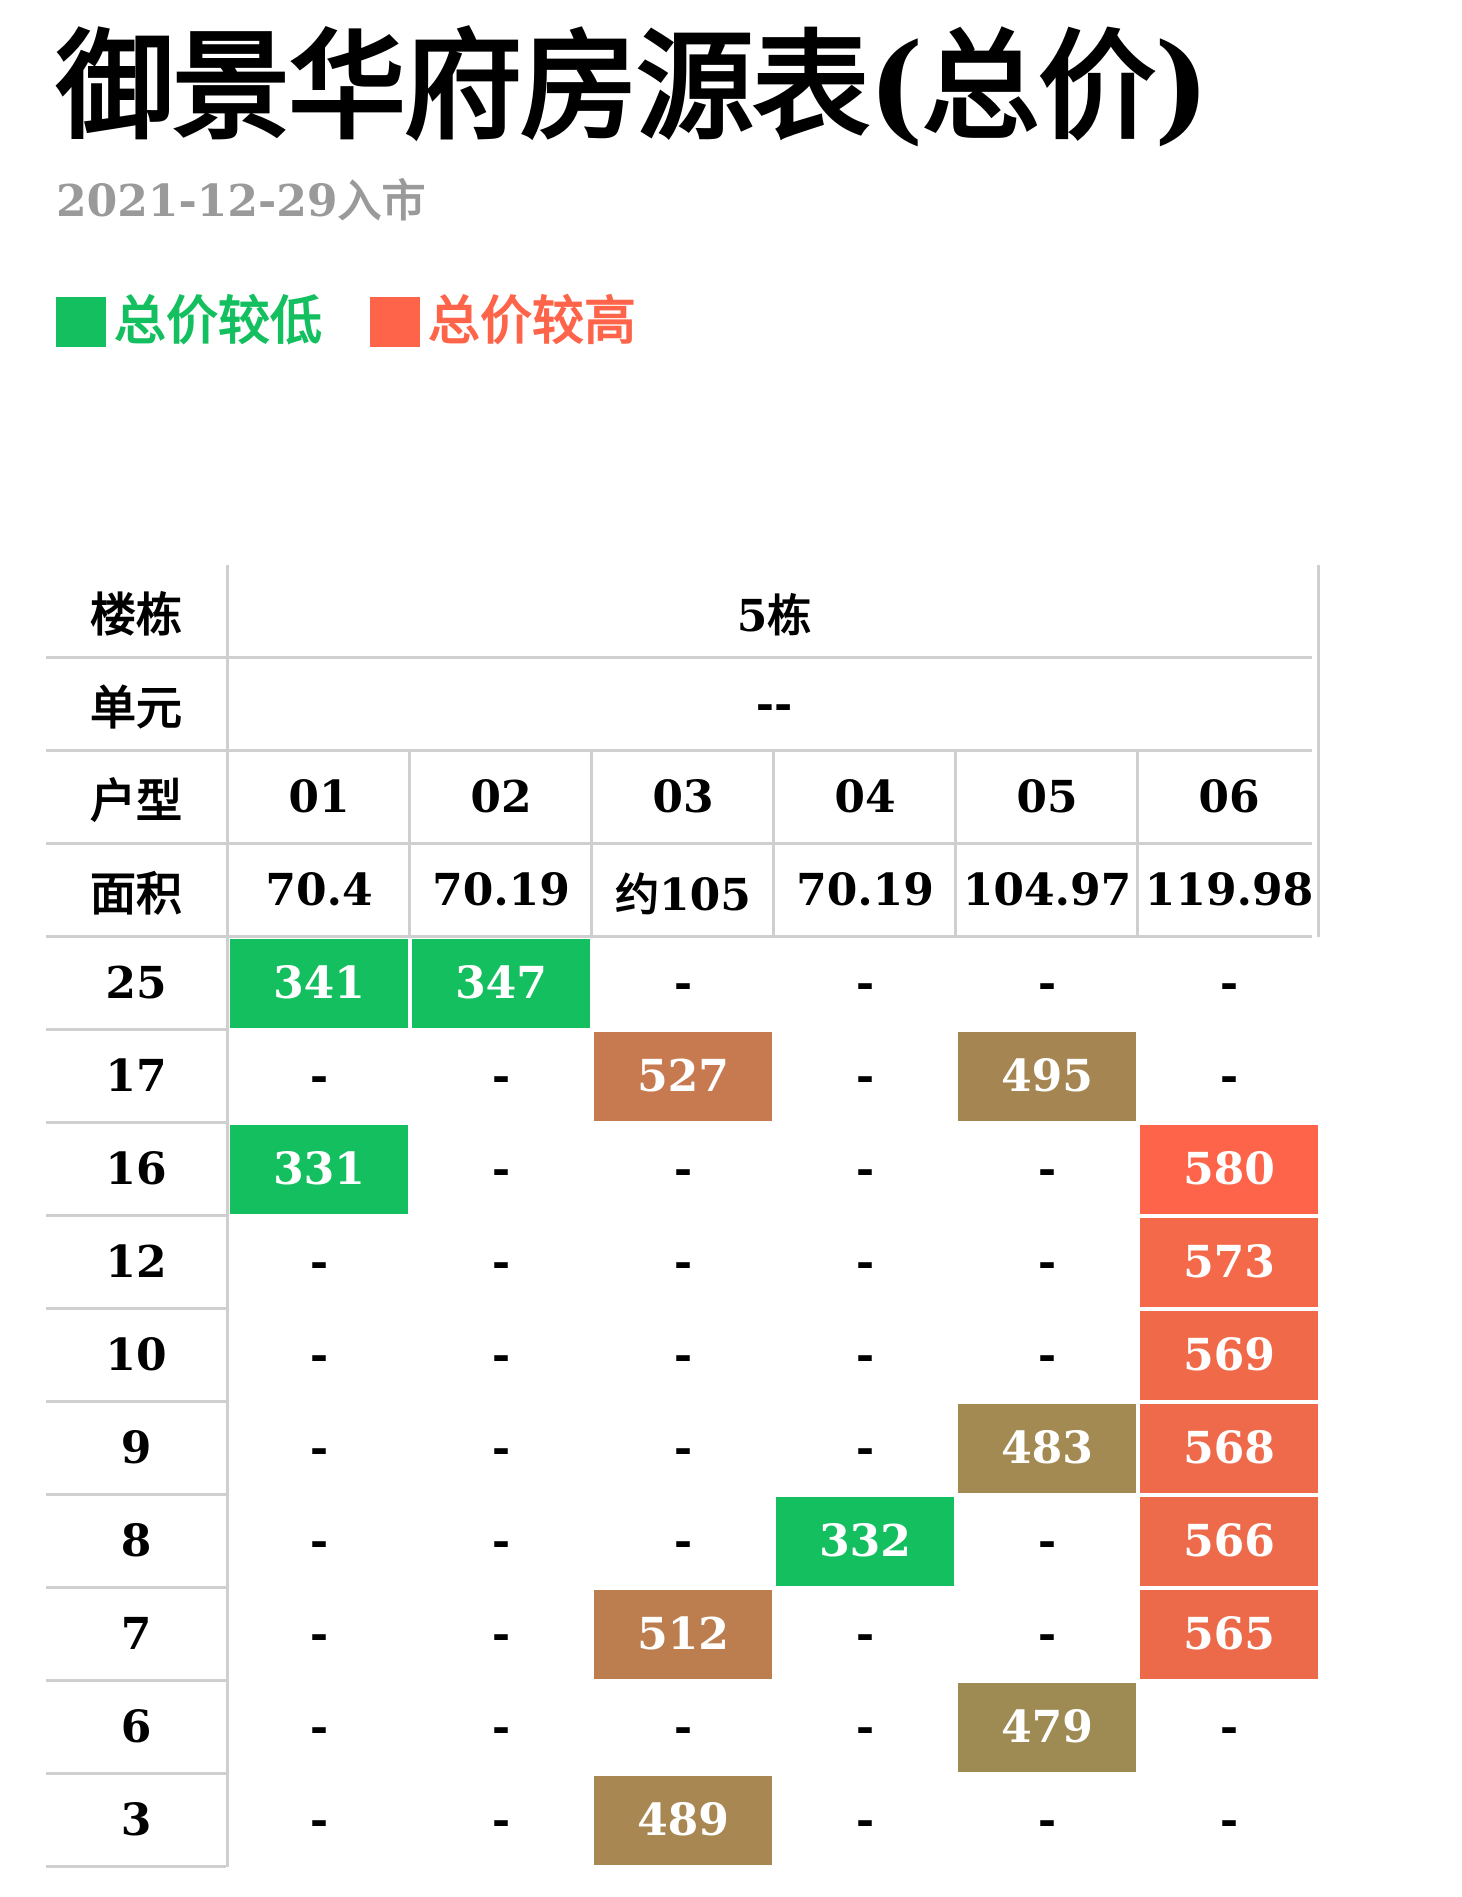 The height and width of the screenshot is (1897, 1462). What do you see at coordinates (1047, 1727) in the screenshot?
I see `price-cell: 479` at bounding box center [1047, 1727].